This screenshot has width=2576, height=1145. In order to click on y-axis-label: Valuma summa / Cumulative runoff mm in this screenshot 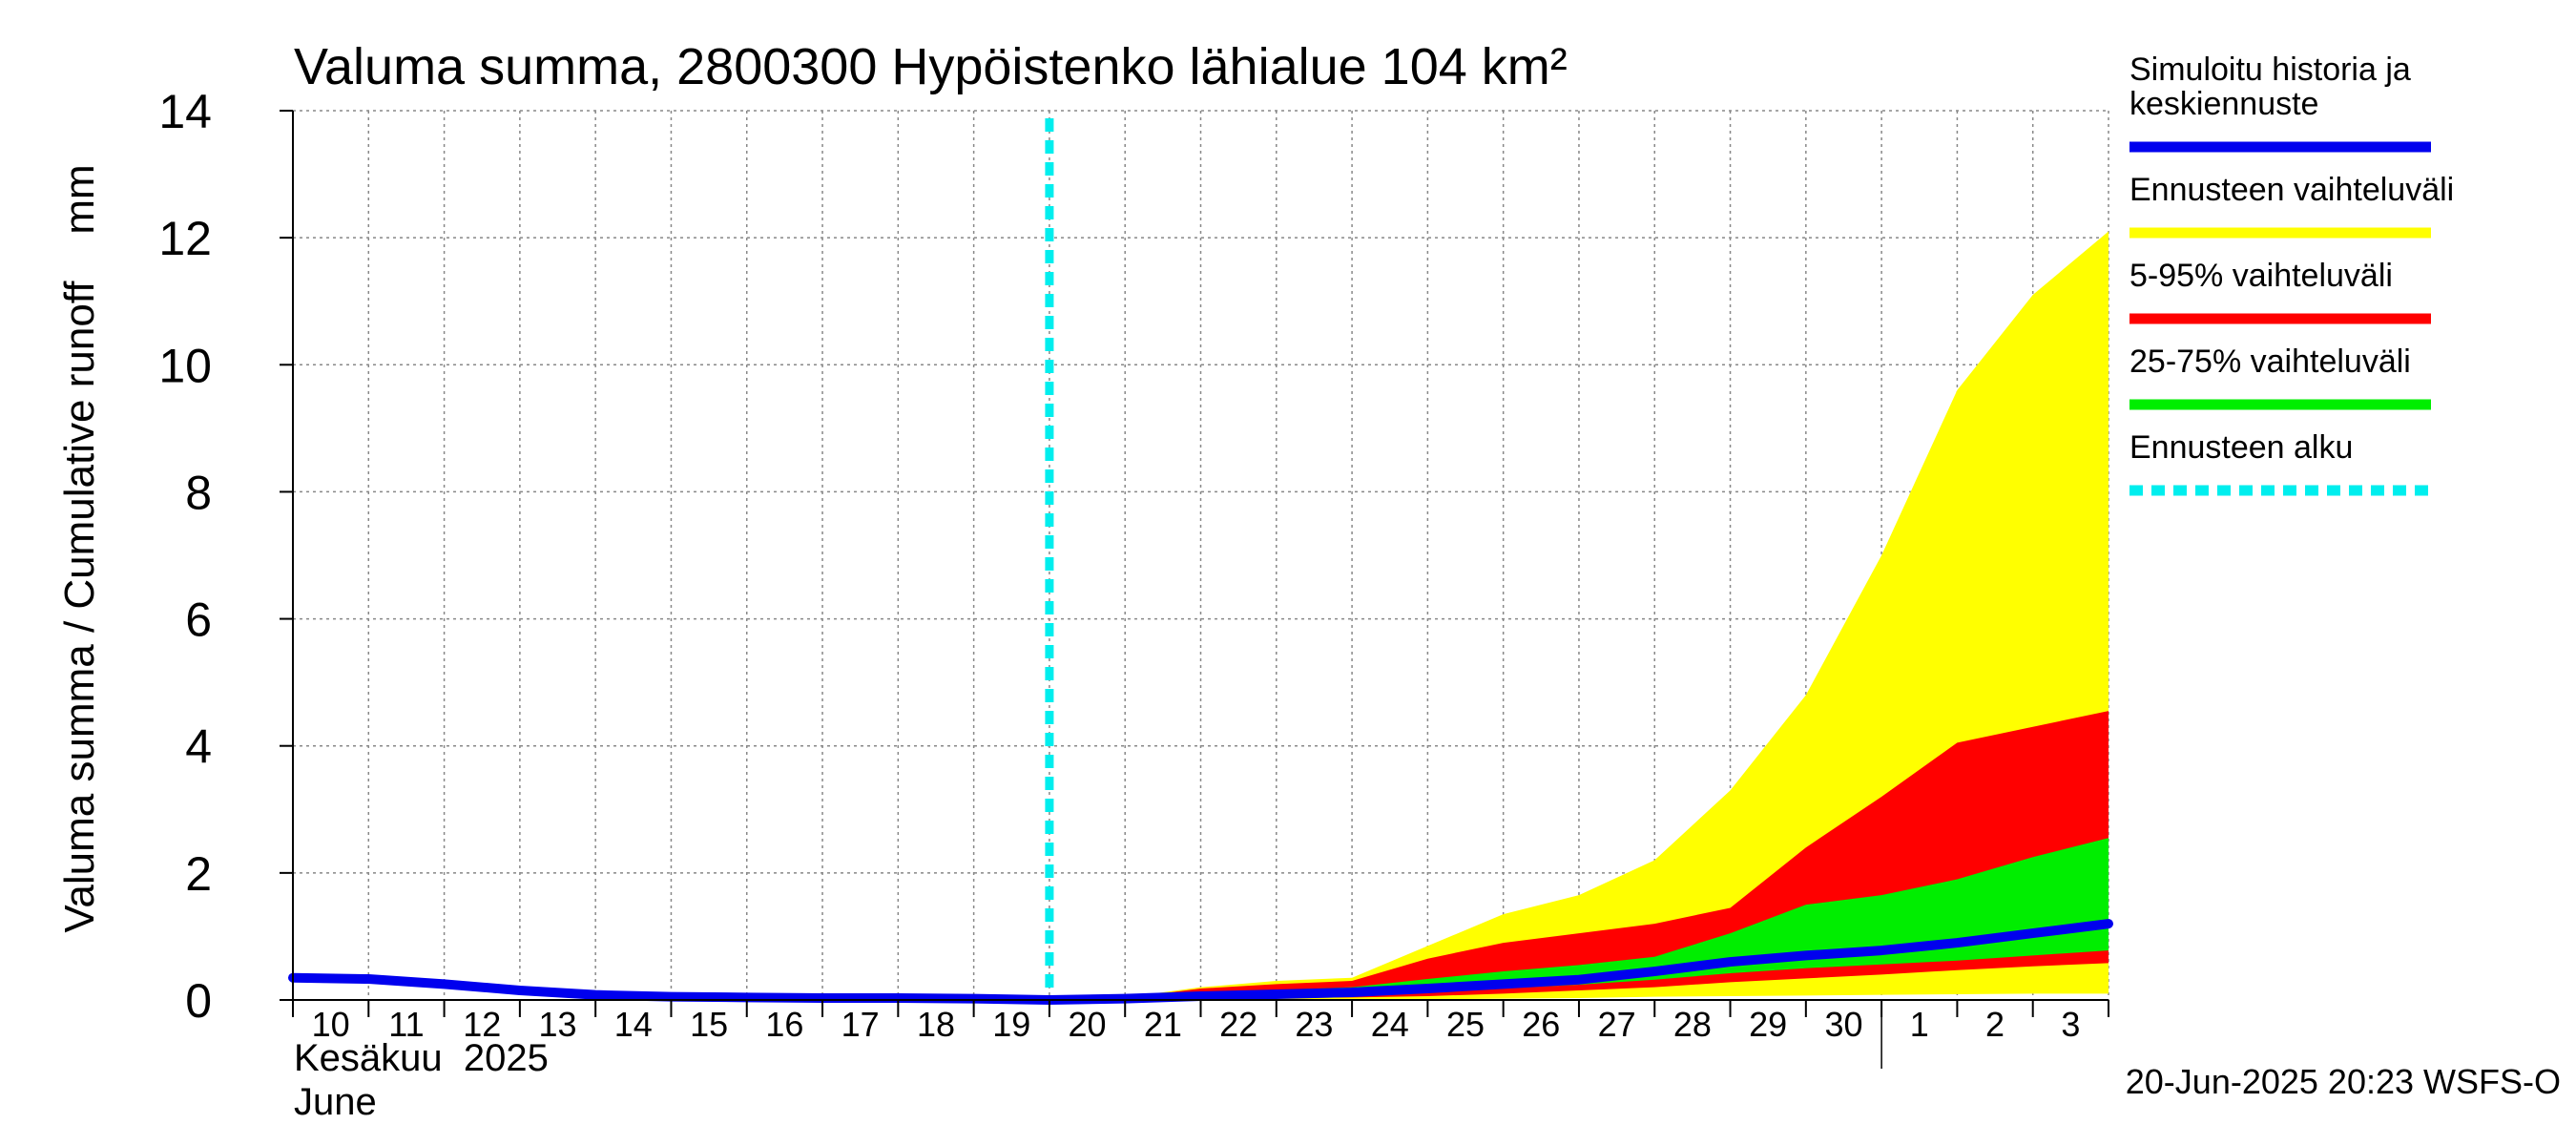, I will do `click(79, 548)`.